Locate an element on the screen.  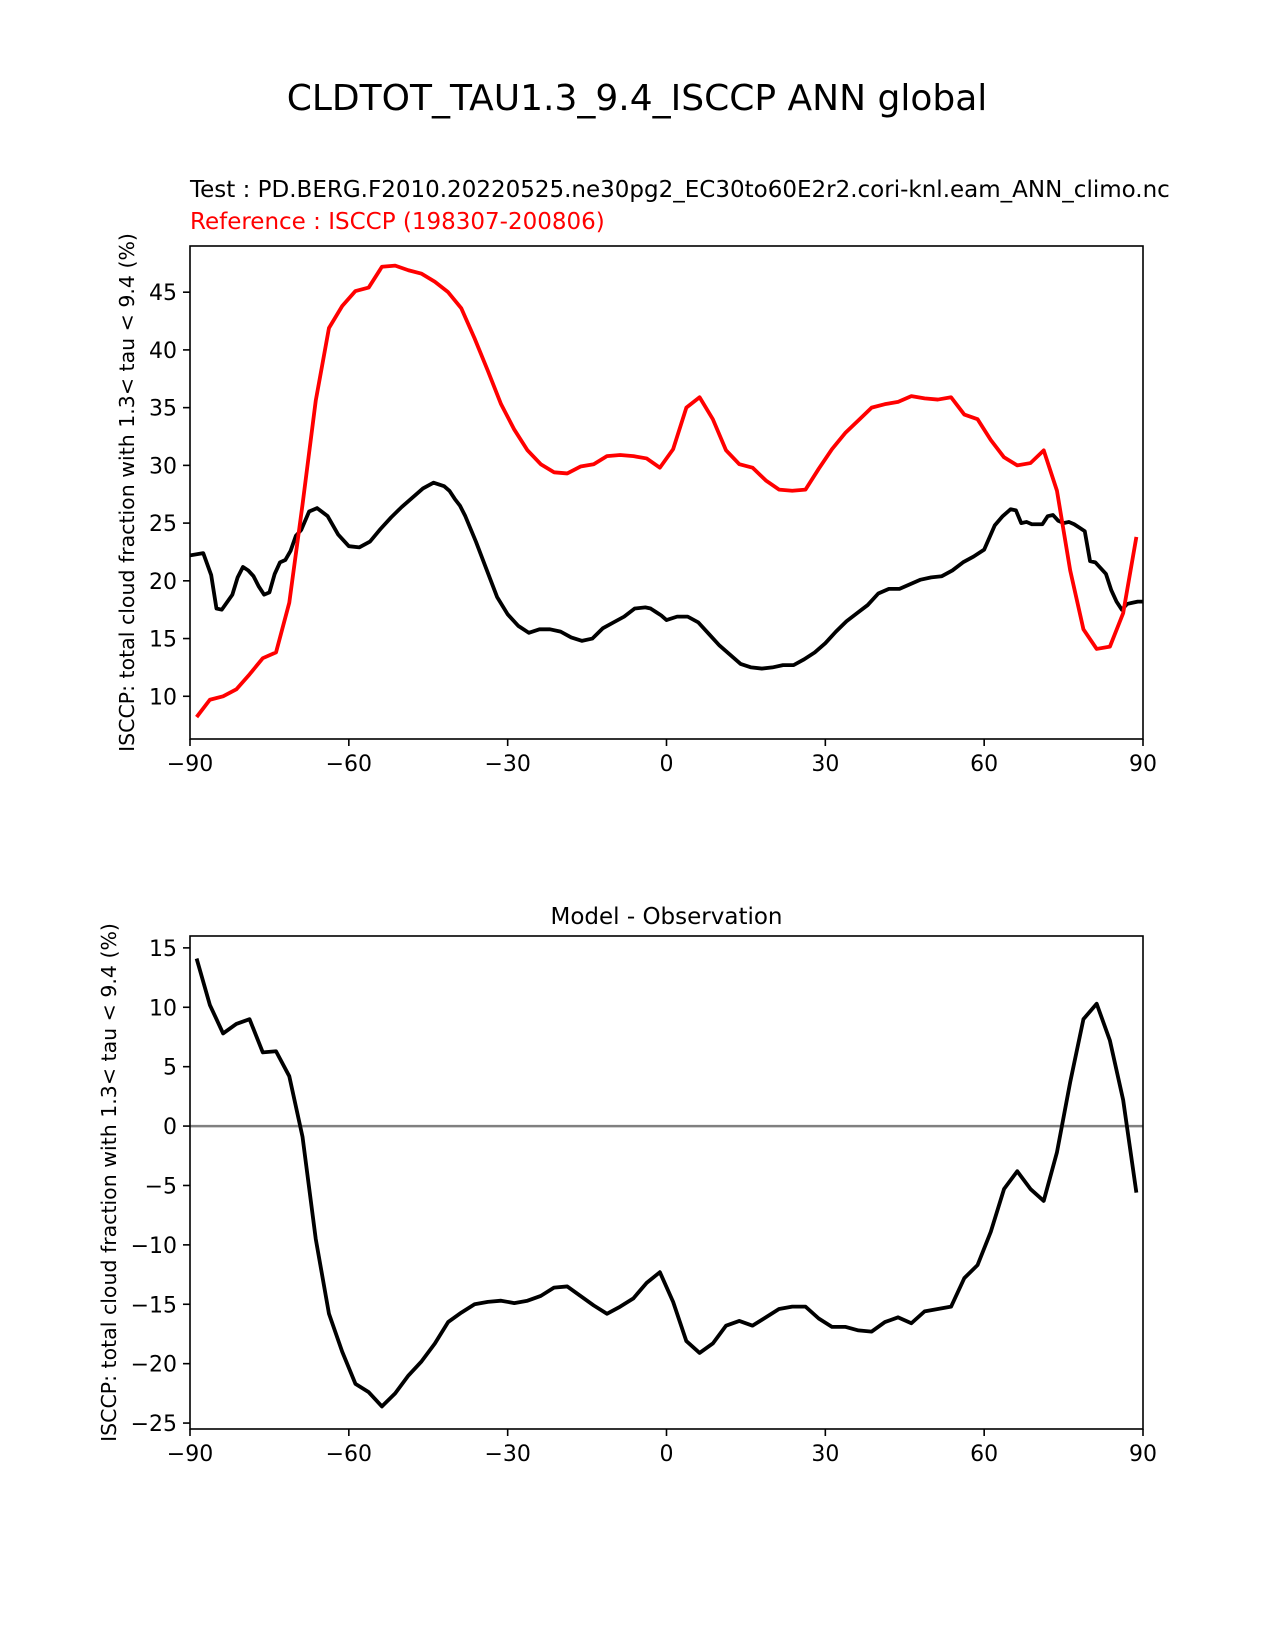
top-ytick-label: 10 is located at coordinates (163, 697).